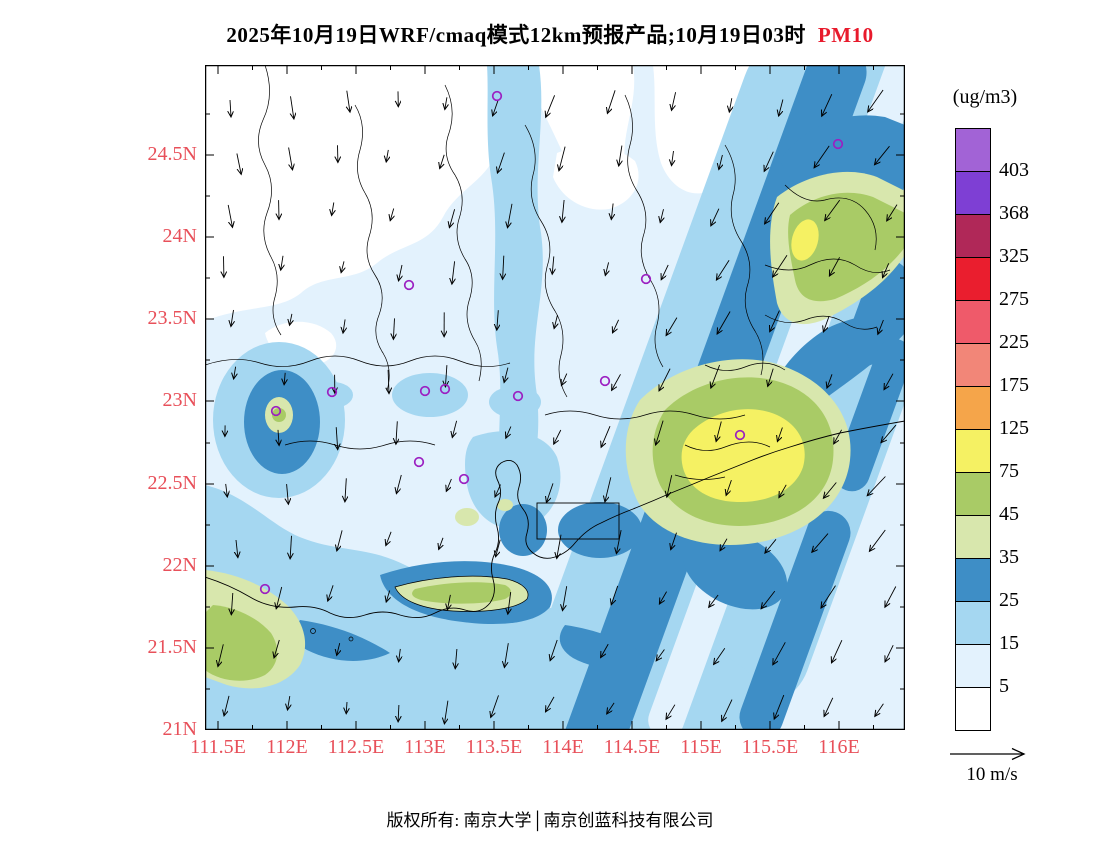 Image resolution: width=1100 pixels, height=850 pixels. I want to click on colorbar-label-325: 325, so click(1014, 256).